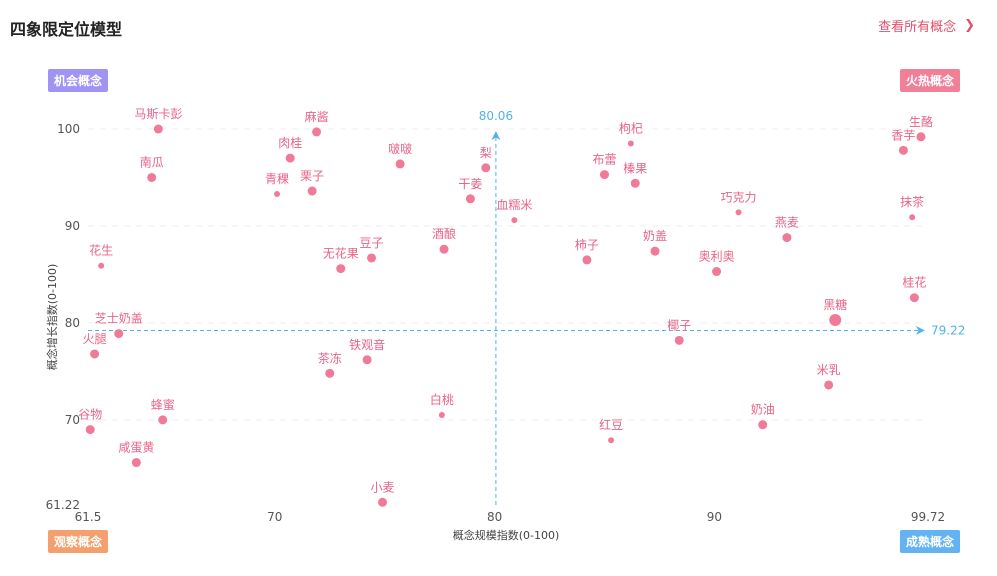  Describe the element at coordinates (72, 420) in the screenshot. I see `y-tick-label: 70` at that location.